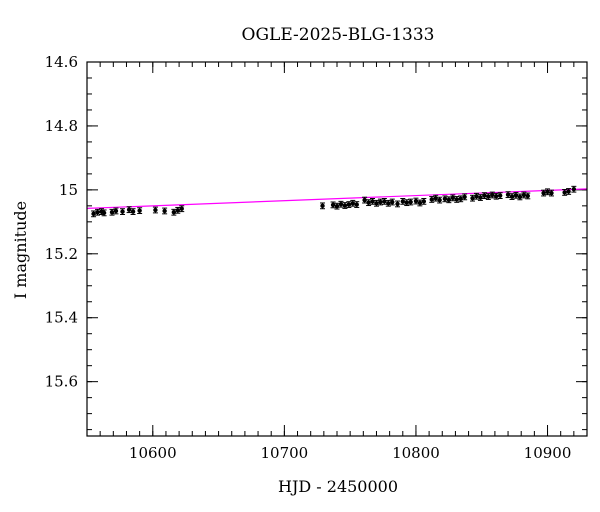  What do you see at coordinates (548, 453) in the screenshot?
I see `x-tick-label: 10900` at bounding box center [548, 453].